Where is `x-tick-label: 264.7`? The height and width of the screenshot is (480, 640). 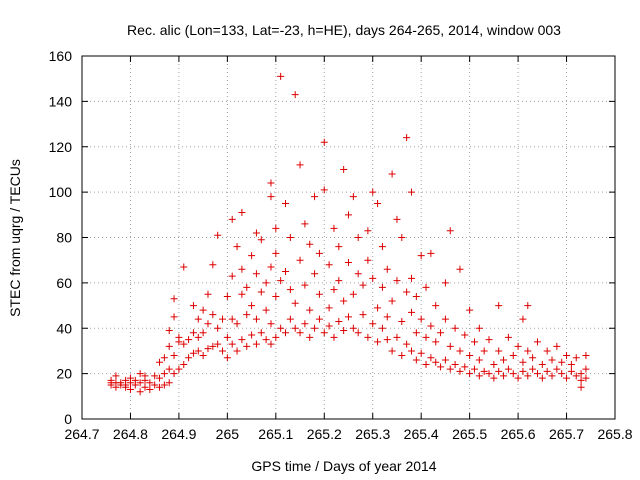
x-tick-label: 264.7 is located at coordinates (81, 434).